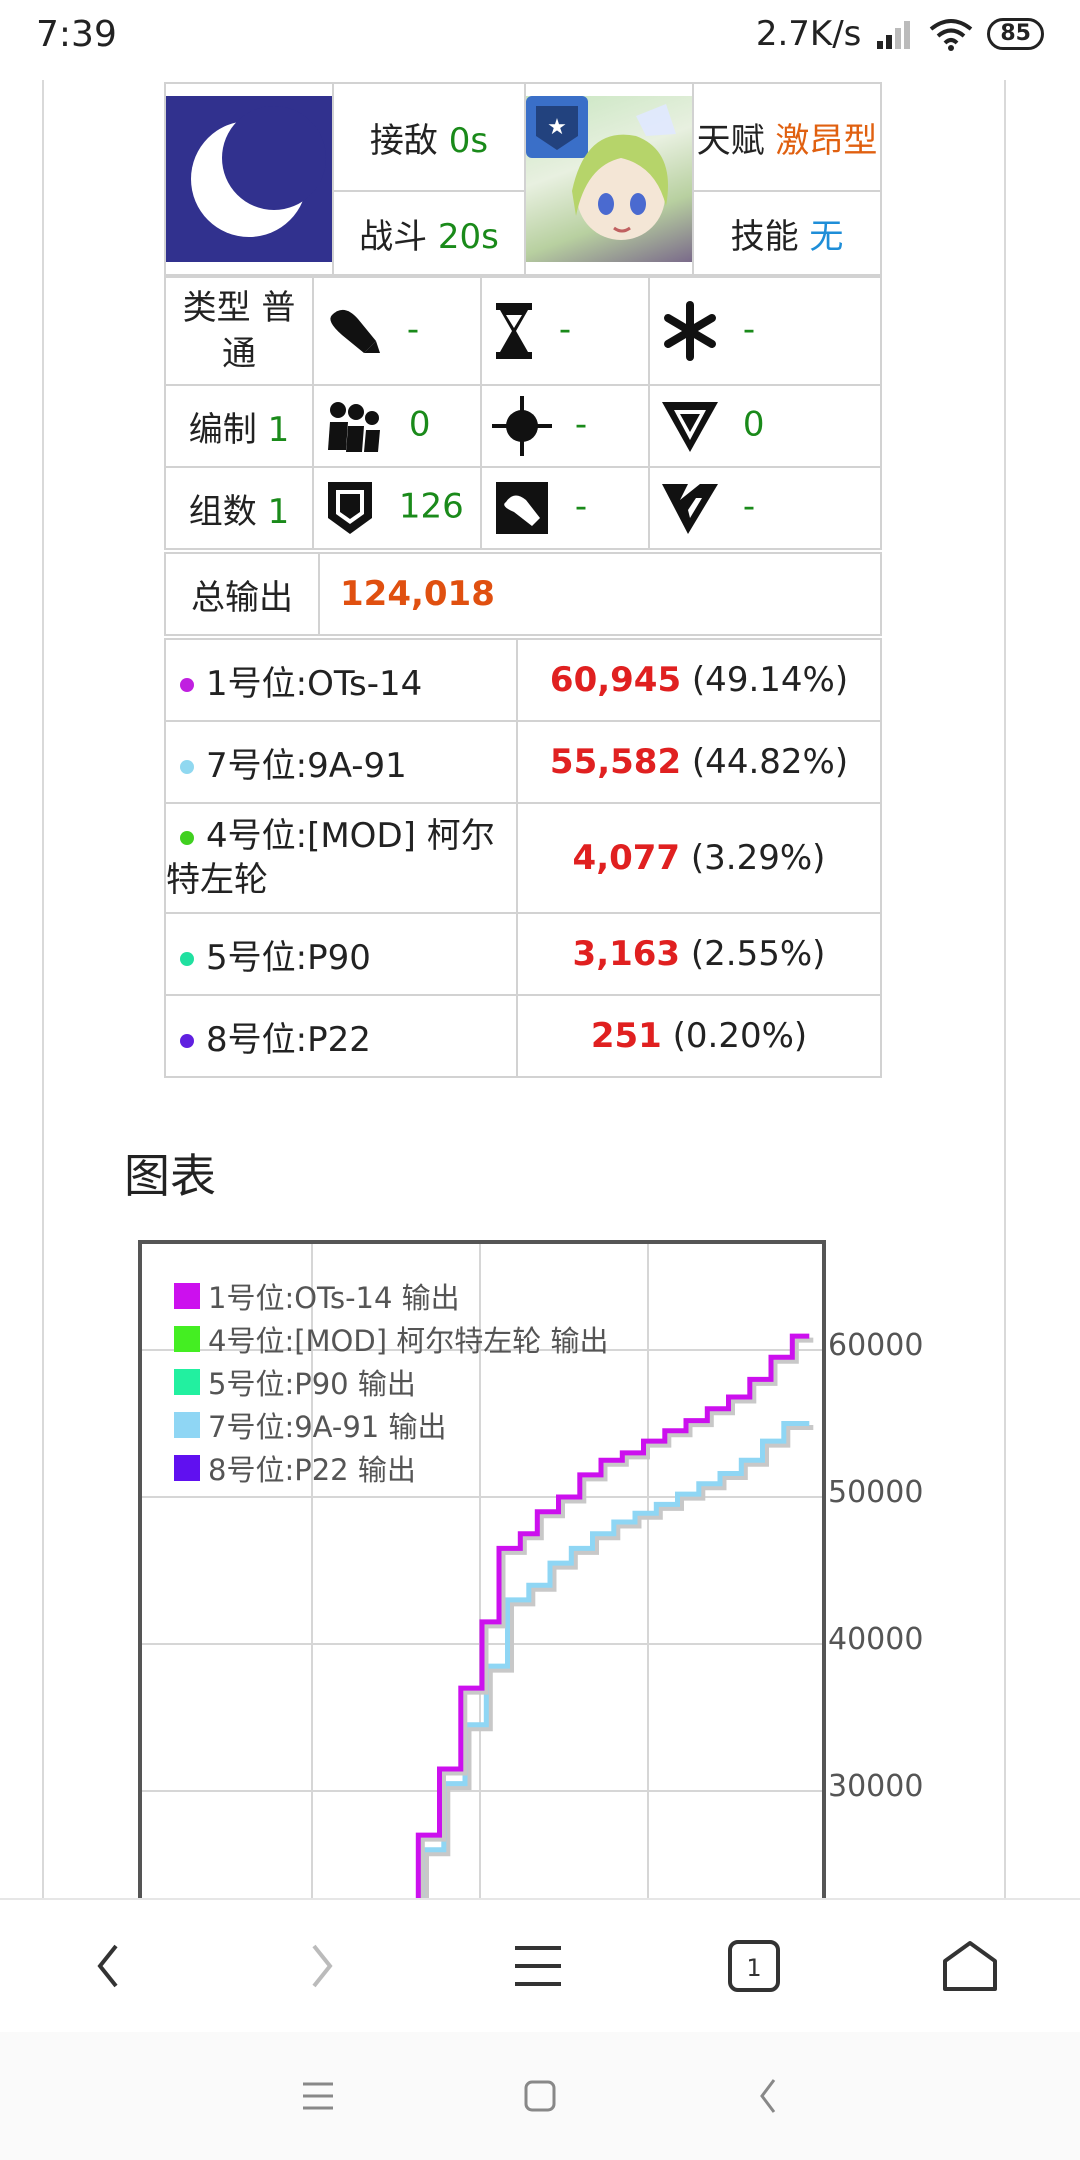  What do you see at coordinates (43, 990) in the screenshot?
I see `page-border-left` at bounding box center [43, 990].